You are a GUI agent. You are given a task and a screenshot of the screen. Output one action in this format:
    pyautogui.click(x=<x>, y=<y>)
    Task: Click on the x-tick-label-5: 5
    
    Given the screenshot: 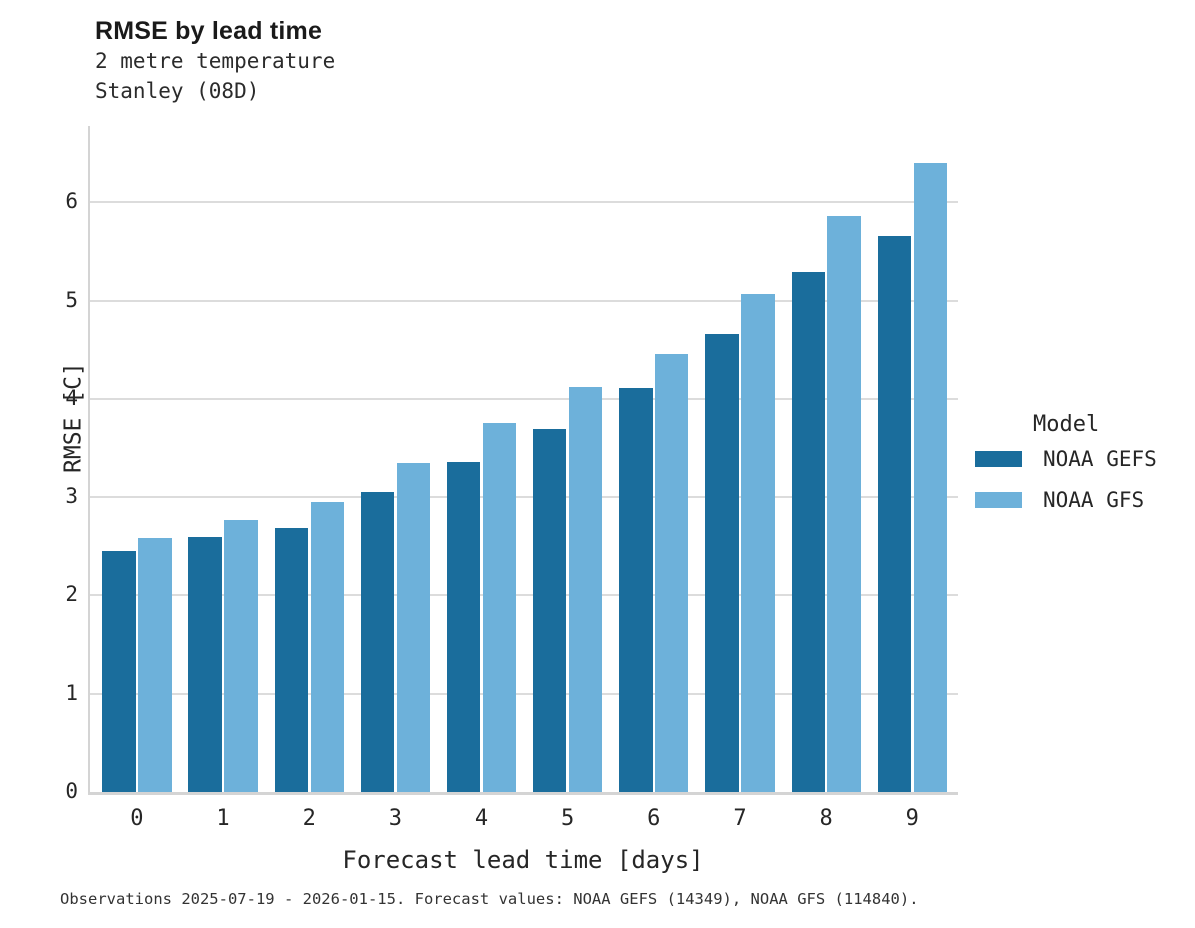 What is the action you would take?
    pyautogui.click(x=568, y=818)
    